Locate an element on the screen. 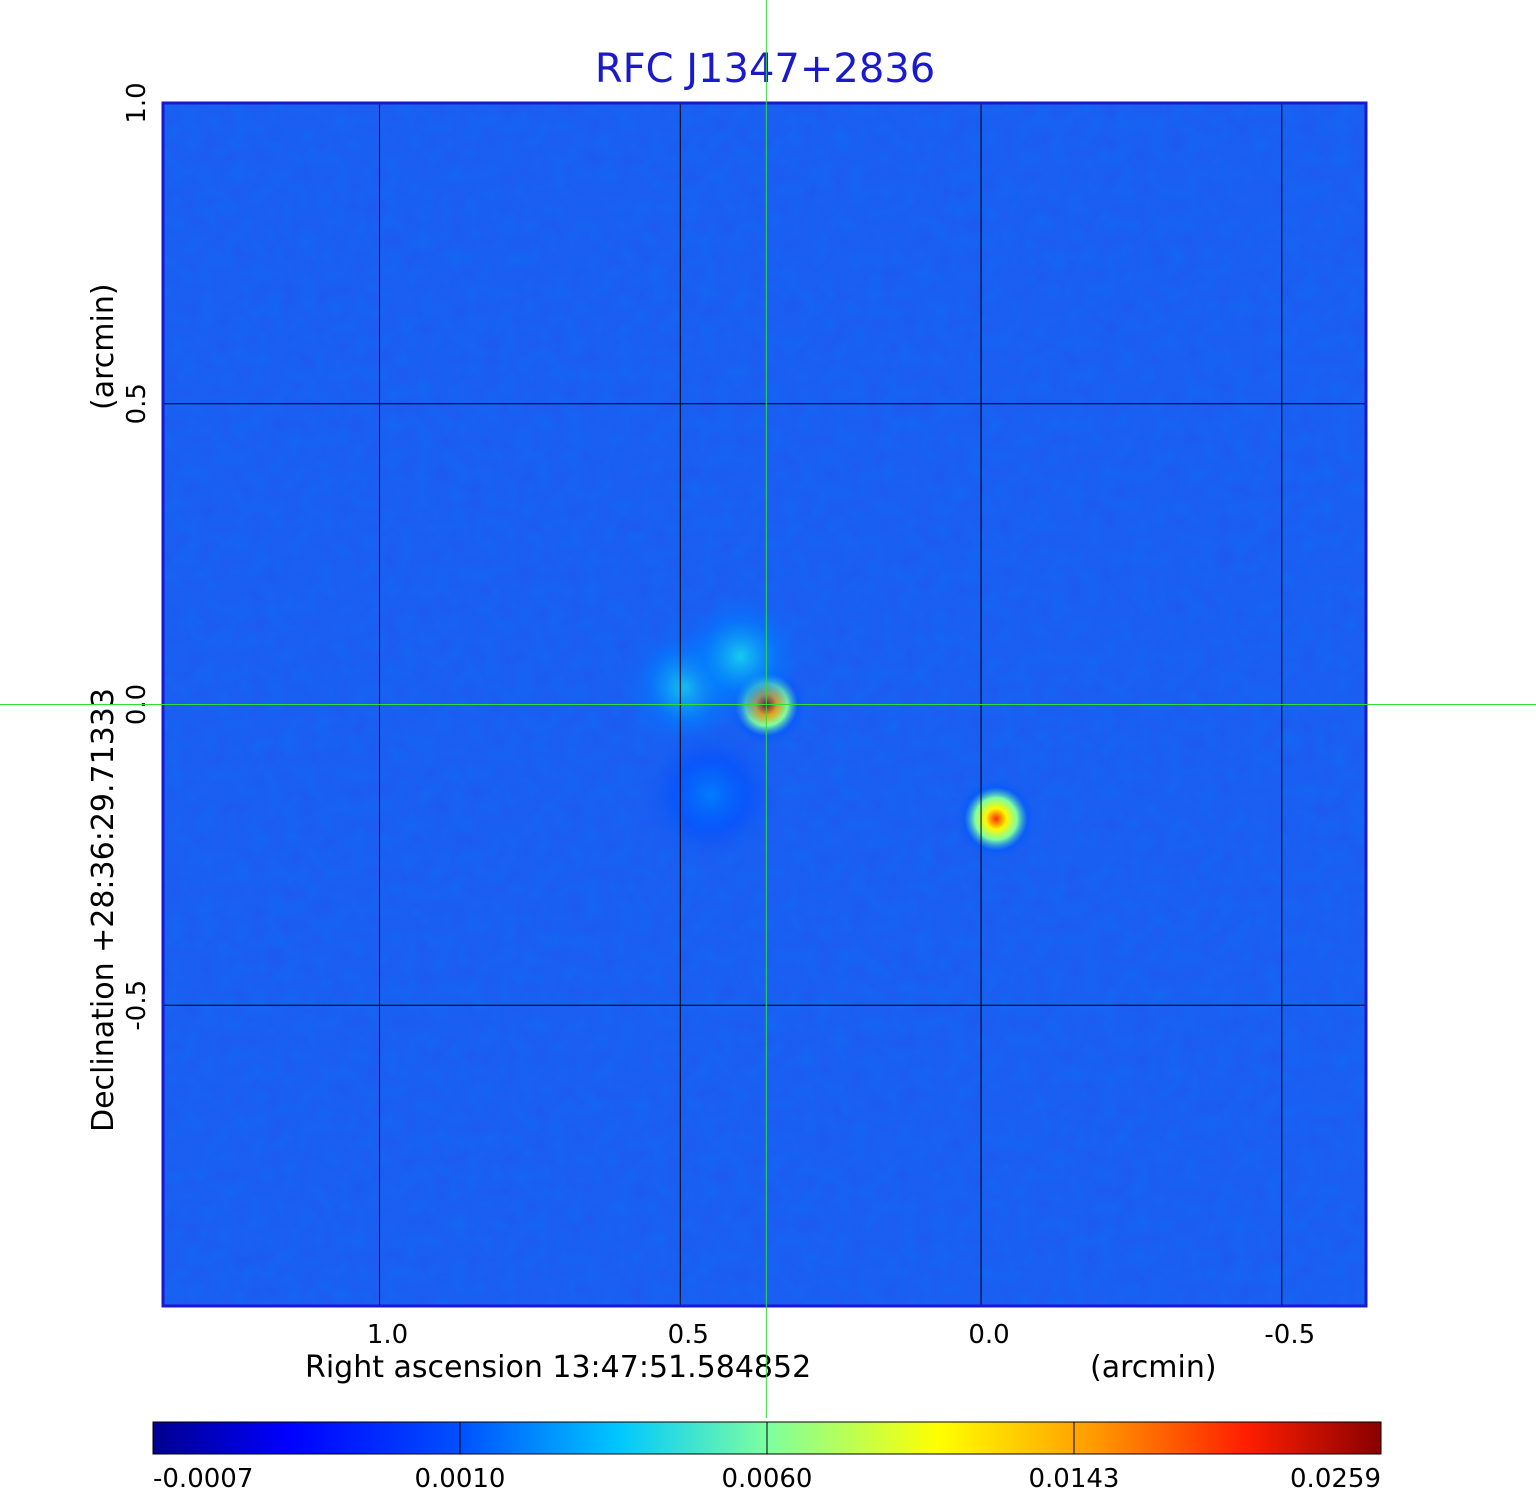  y-tick-label: -0.5 is located at coordinates (137, 1005).